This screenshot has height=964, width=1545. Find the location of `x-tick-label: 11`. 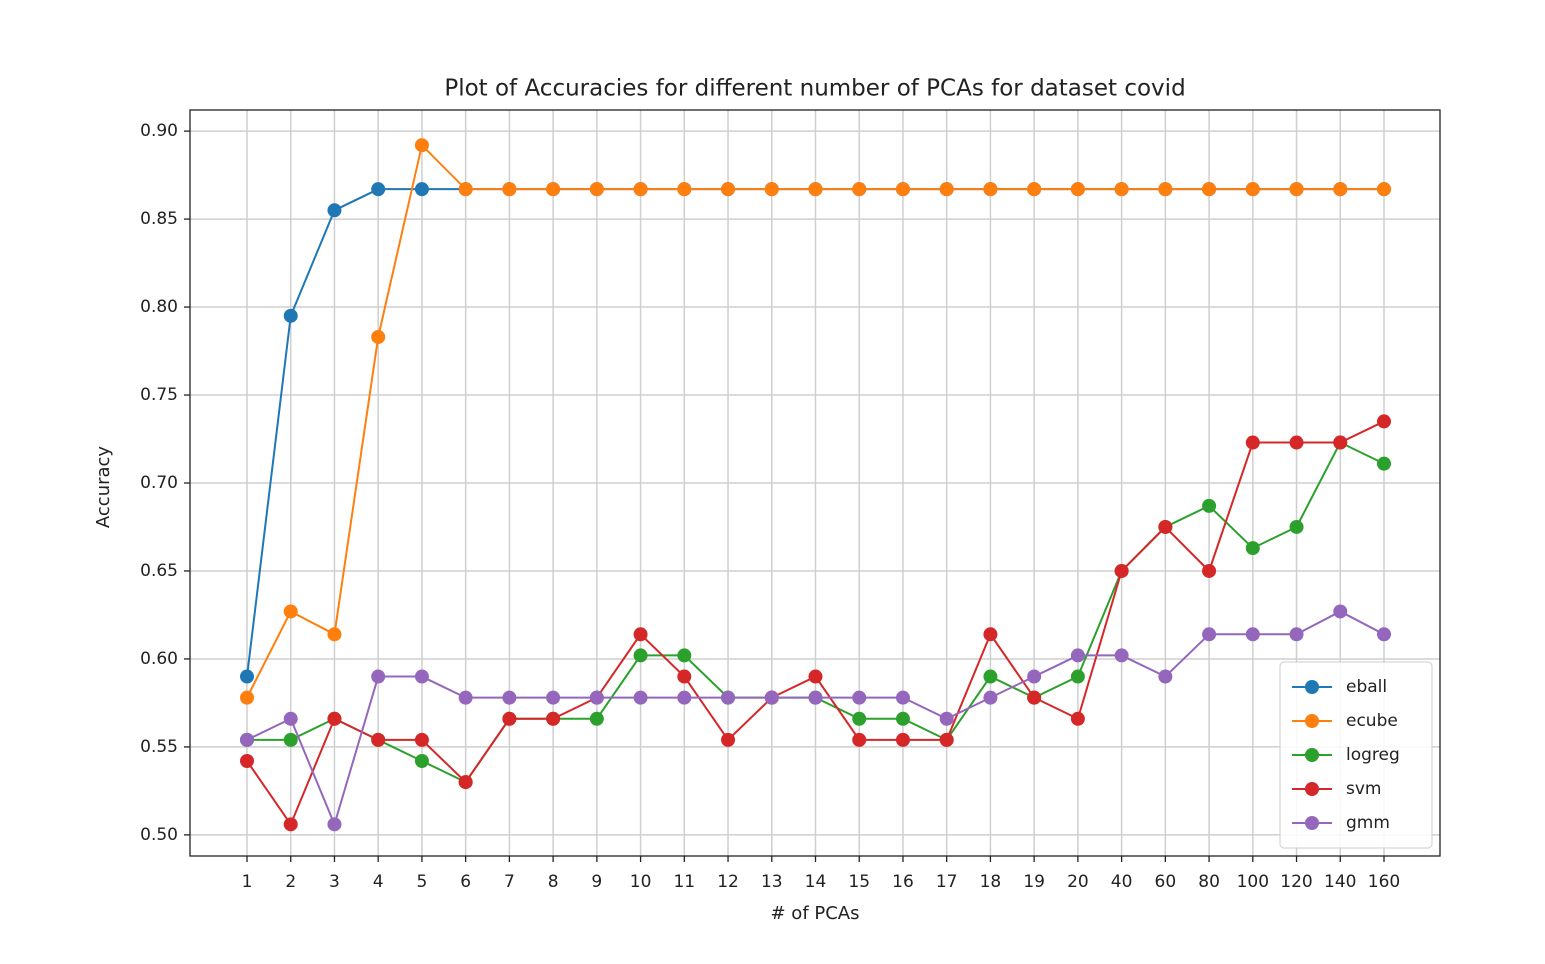

x-tick-label: 11 is located at coordinates (684, 882).